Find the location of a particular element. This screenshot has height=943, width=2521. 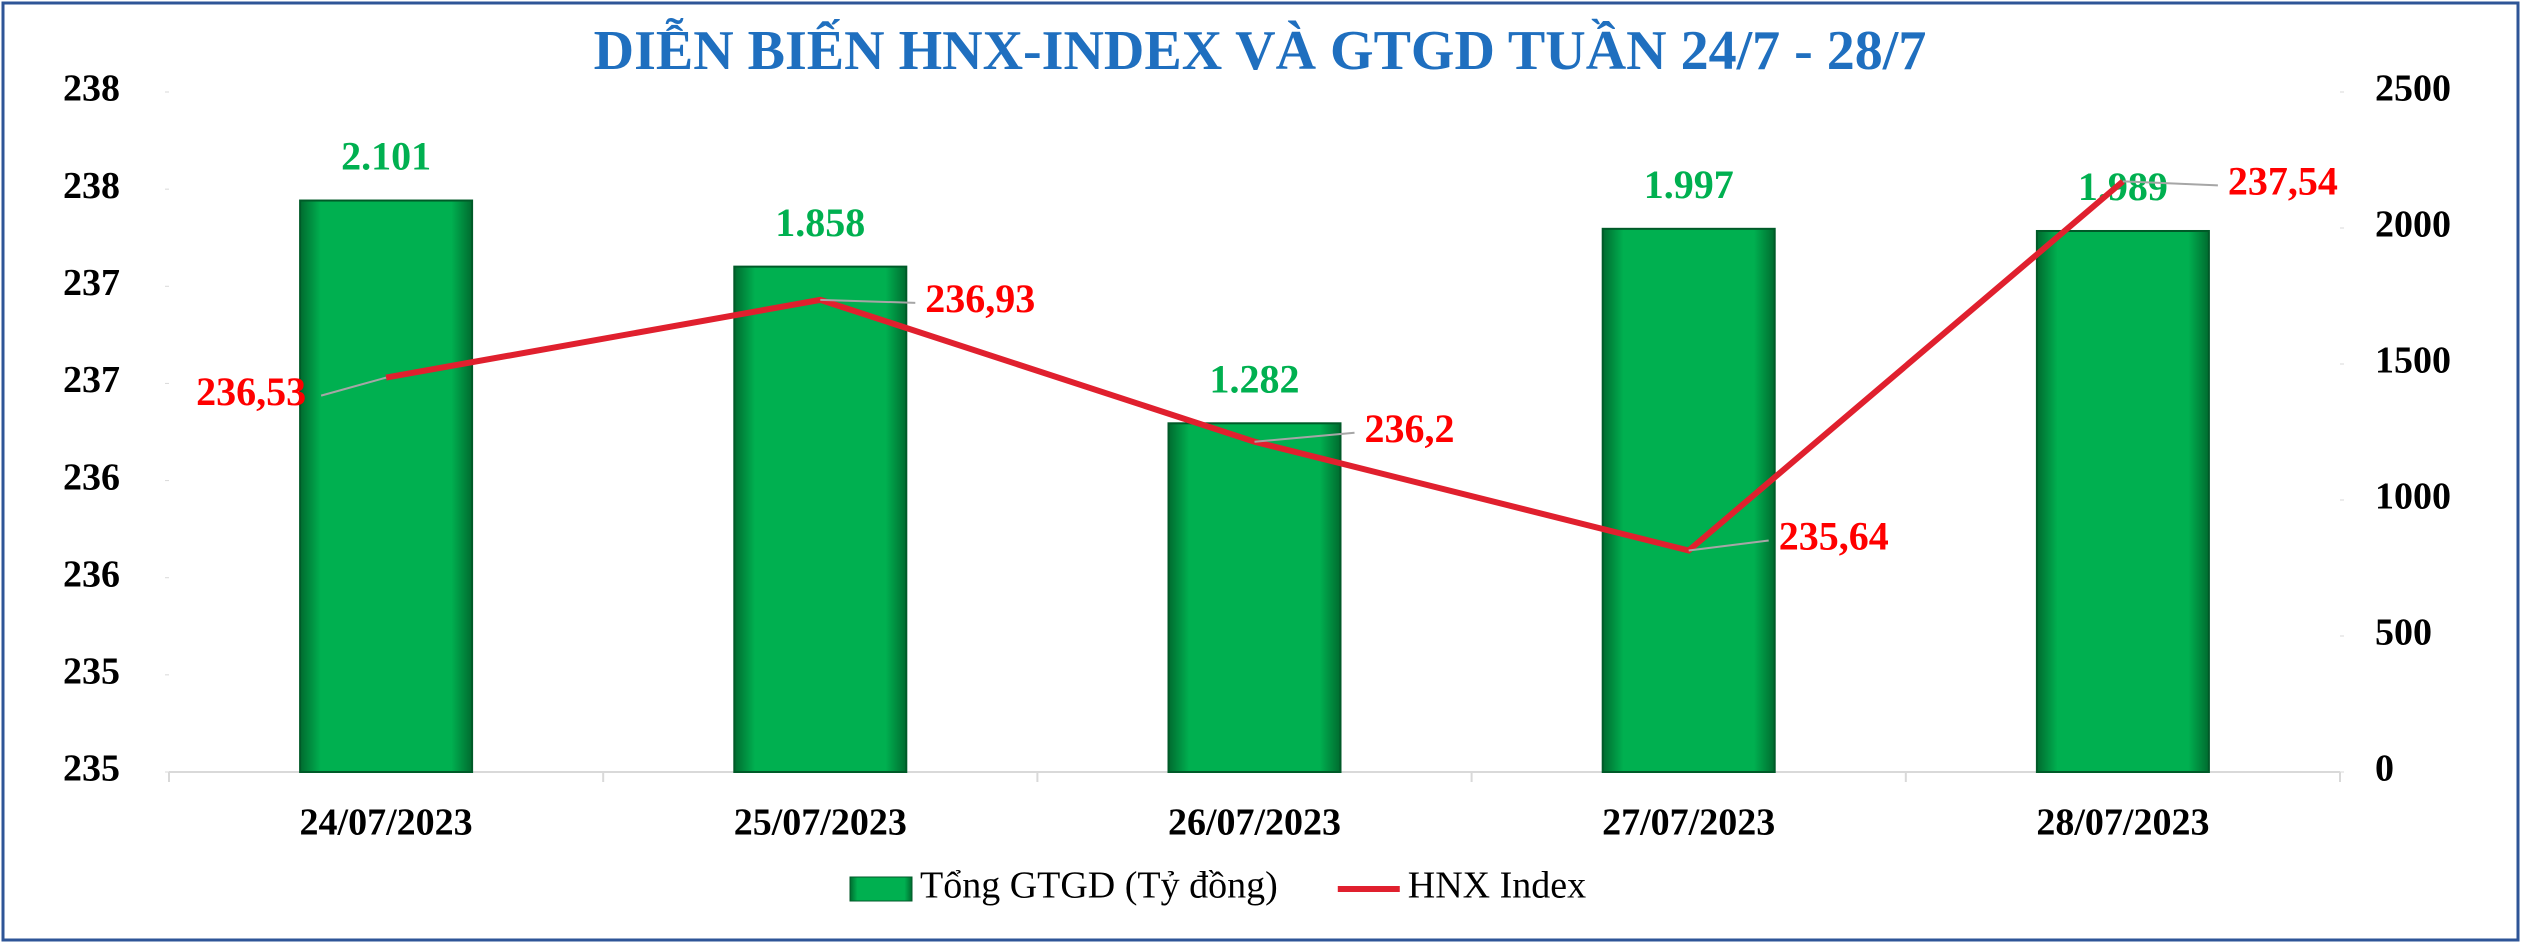

line-value-label: 236,53 is located at coordinates (251, 391).